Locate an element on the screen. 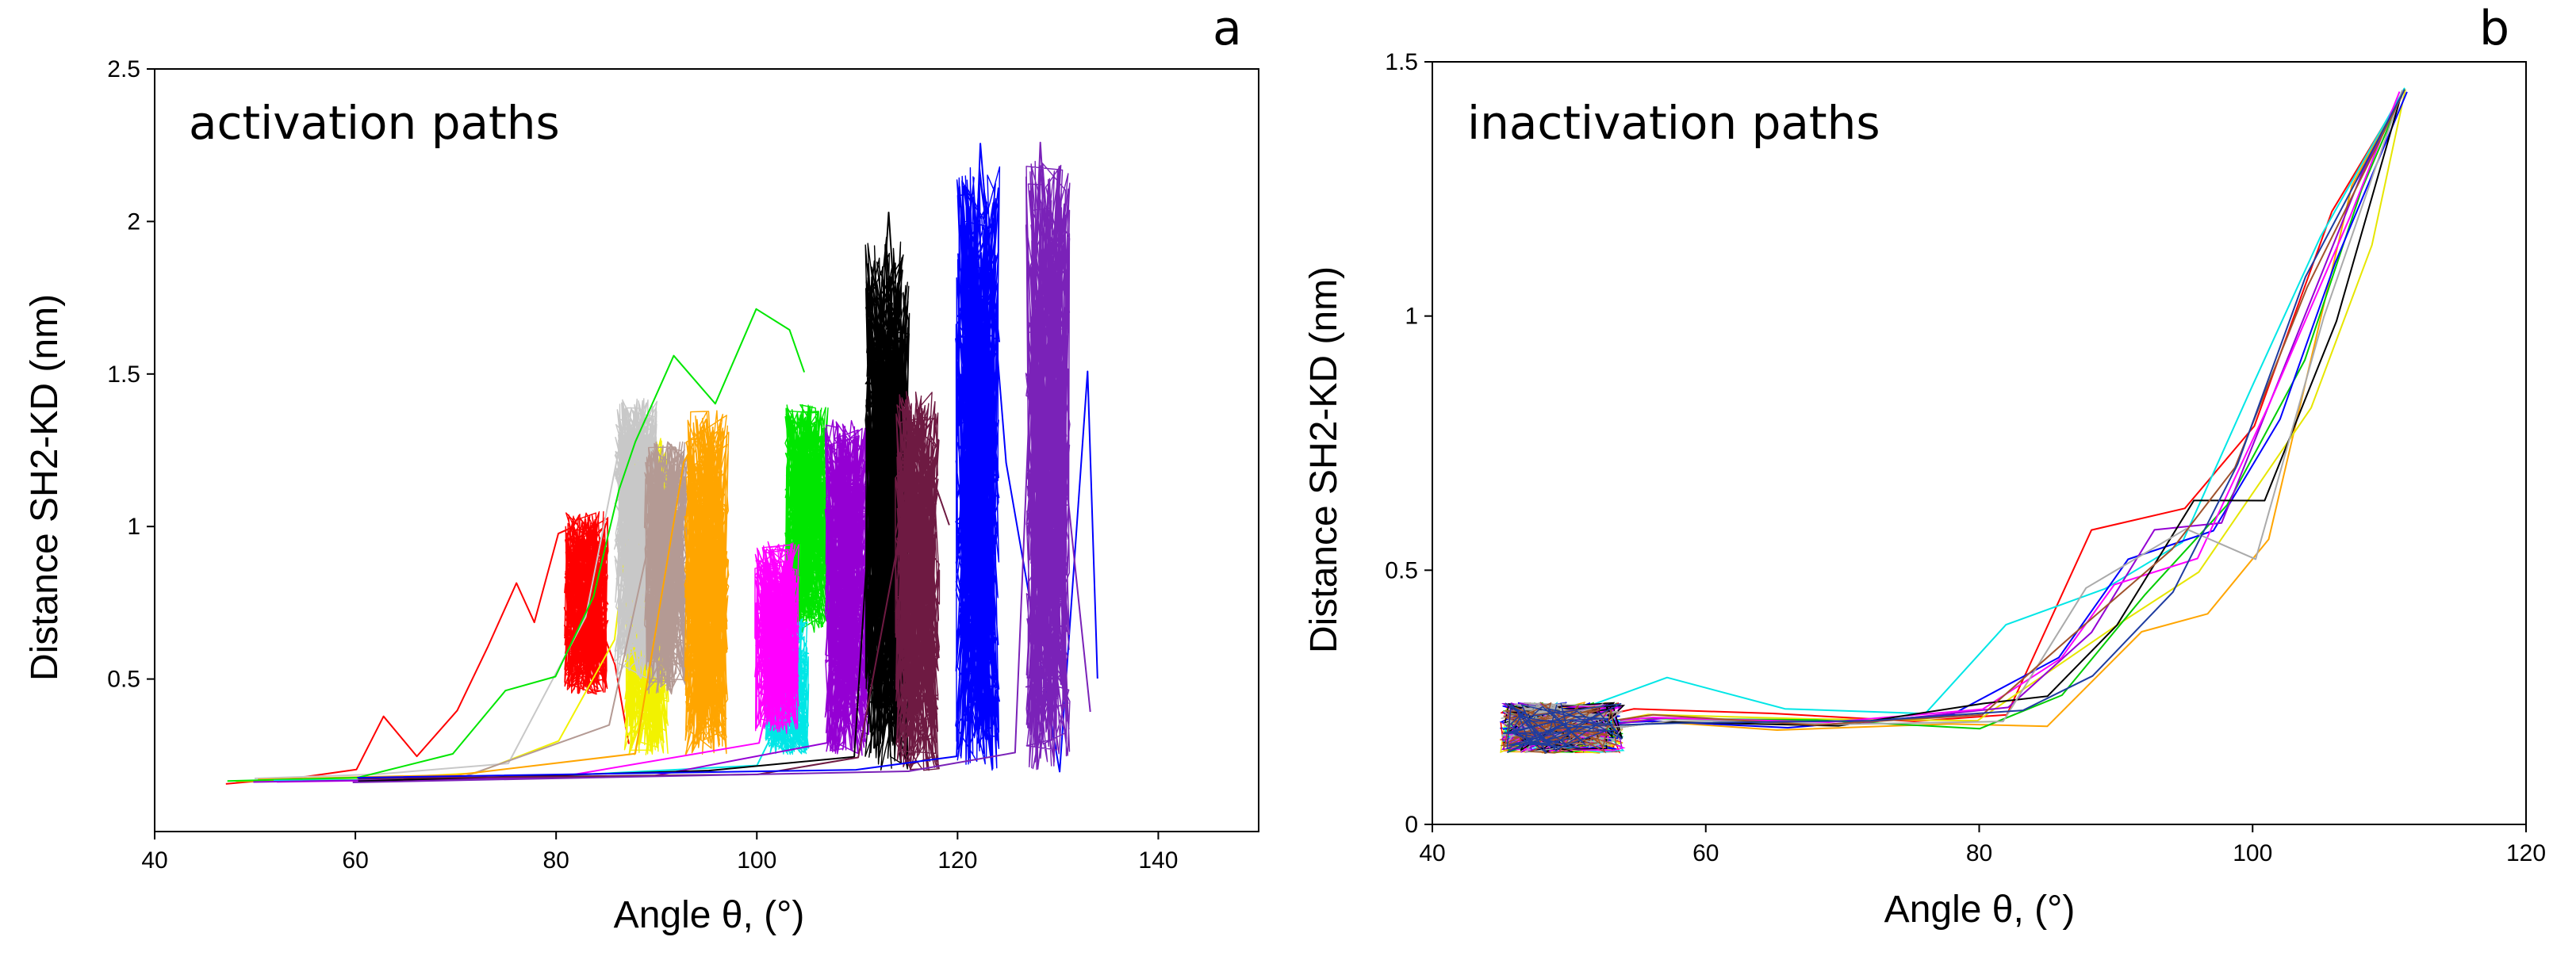  series-rosybrown-path is located at coordinates (464, 639).